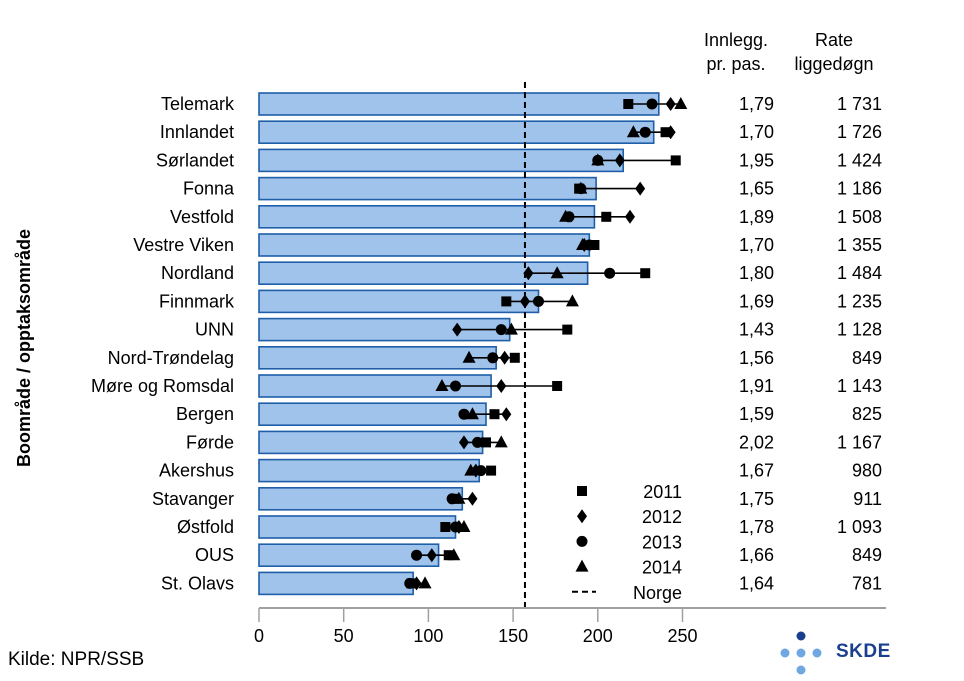  What do you see at coordinates (756, 217) in the screenshot?
I see `table-cell-innlegg: 1,89` at bounding box center [756, 217].